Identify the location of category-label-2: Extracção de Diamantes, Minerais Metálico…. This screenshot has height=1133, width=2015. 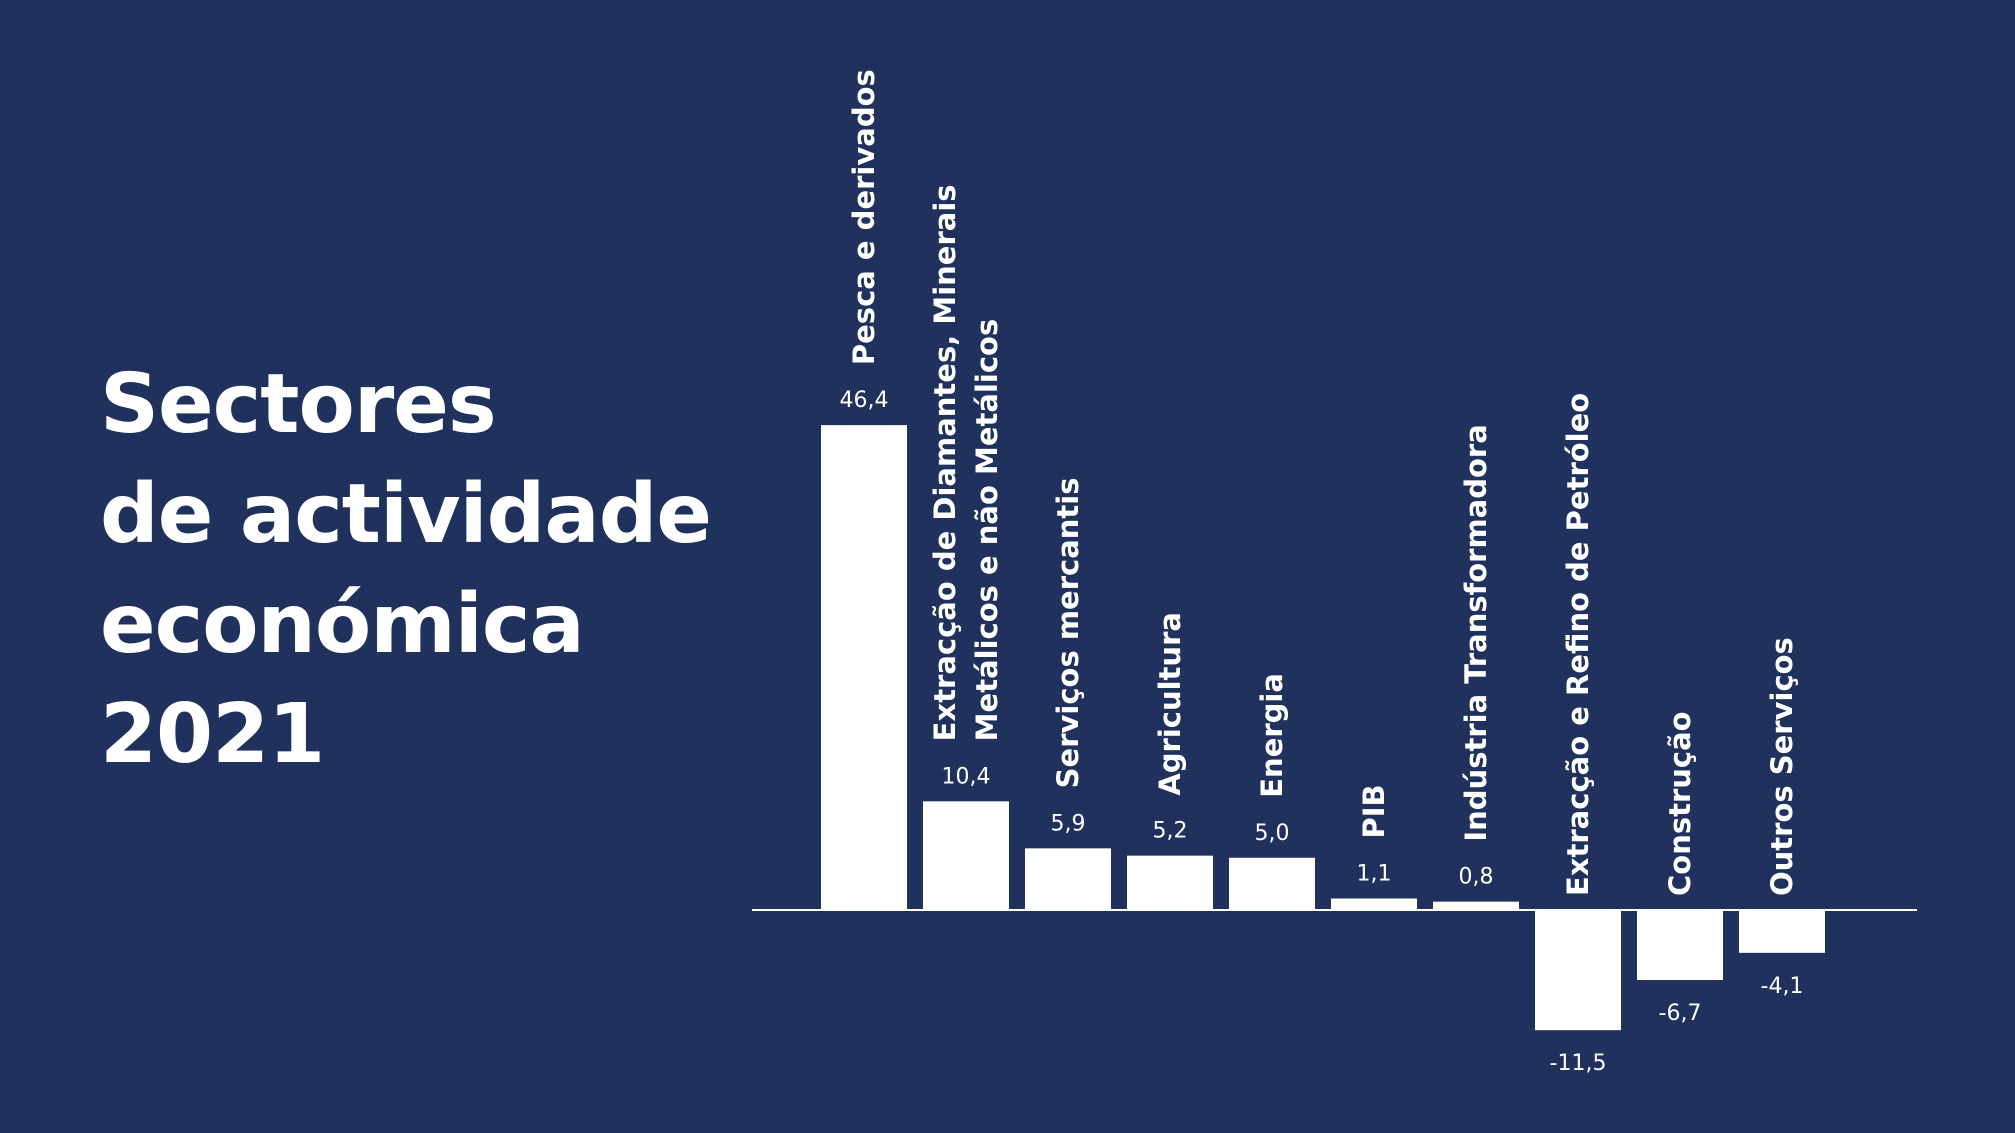
(966, 462).